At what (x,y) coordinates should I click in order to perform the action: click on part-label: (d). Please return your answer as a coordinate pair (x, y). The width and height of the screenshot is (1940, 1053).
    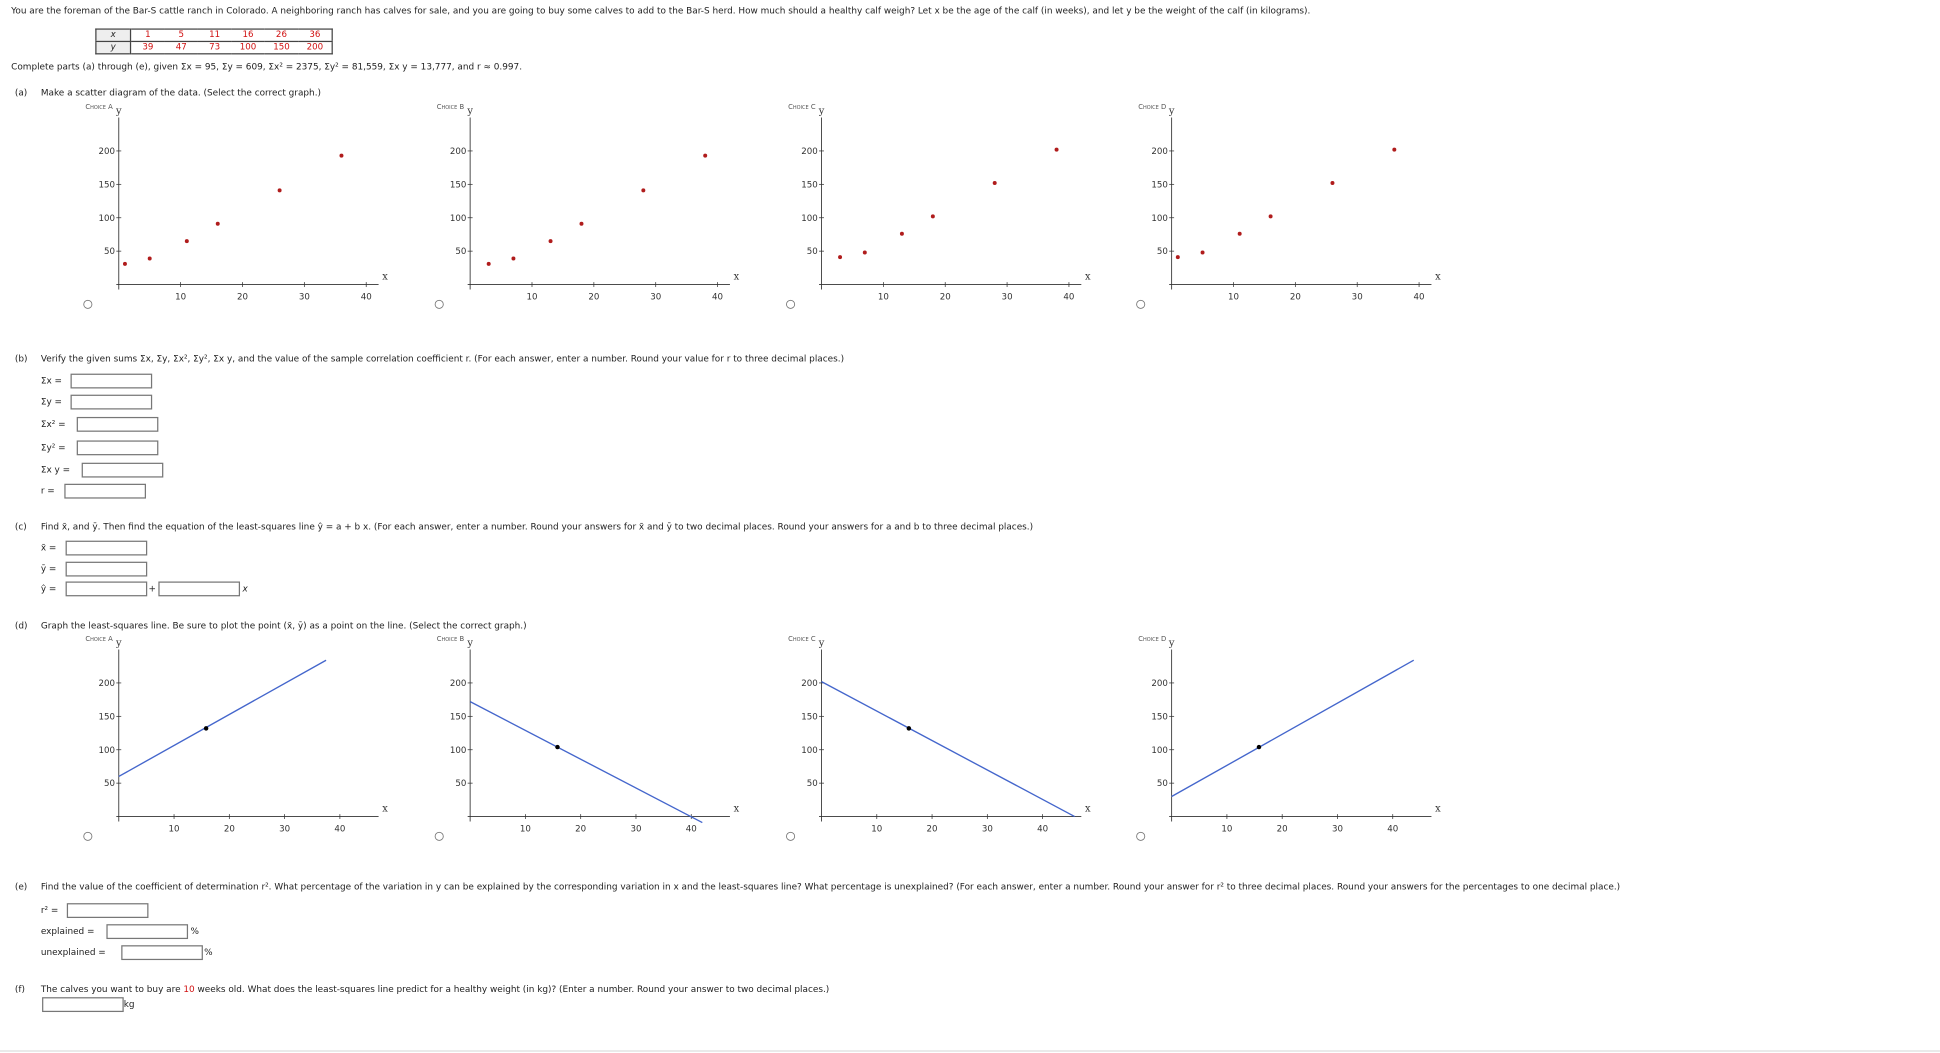
    Looking at the image, I should click on (21, 625).